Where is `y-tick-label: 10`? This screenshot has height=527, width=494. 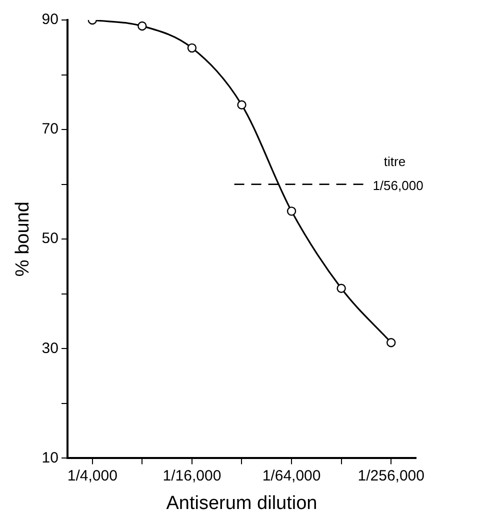 y-tick-label: 10 is located at coordinates (50, 457).